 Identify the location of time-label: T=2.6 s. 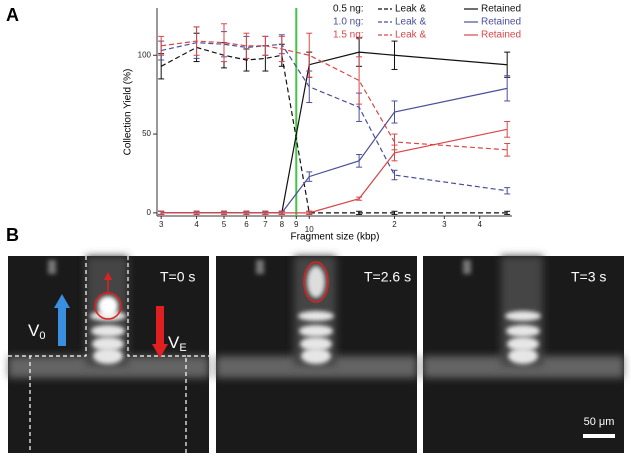
(387, 277).